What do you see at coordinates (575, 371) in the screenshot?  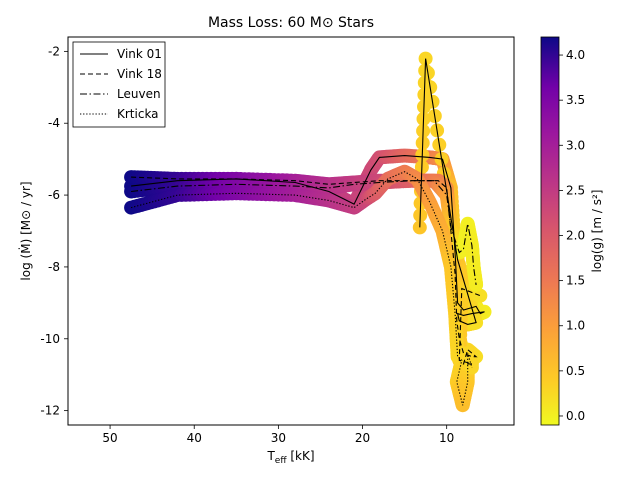 I see `colorbar-tick-label: 0.5` at bounding box center [575, 371].